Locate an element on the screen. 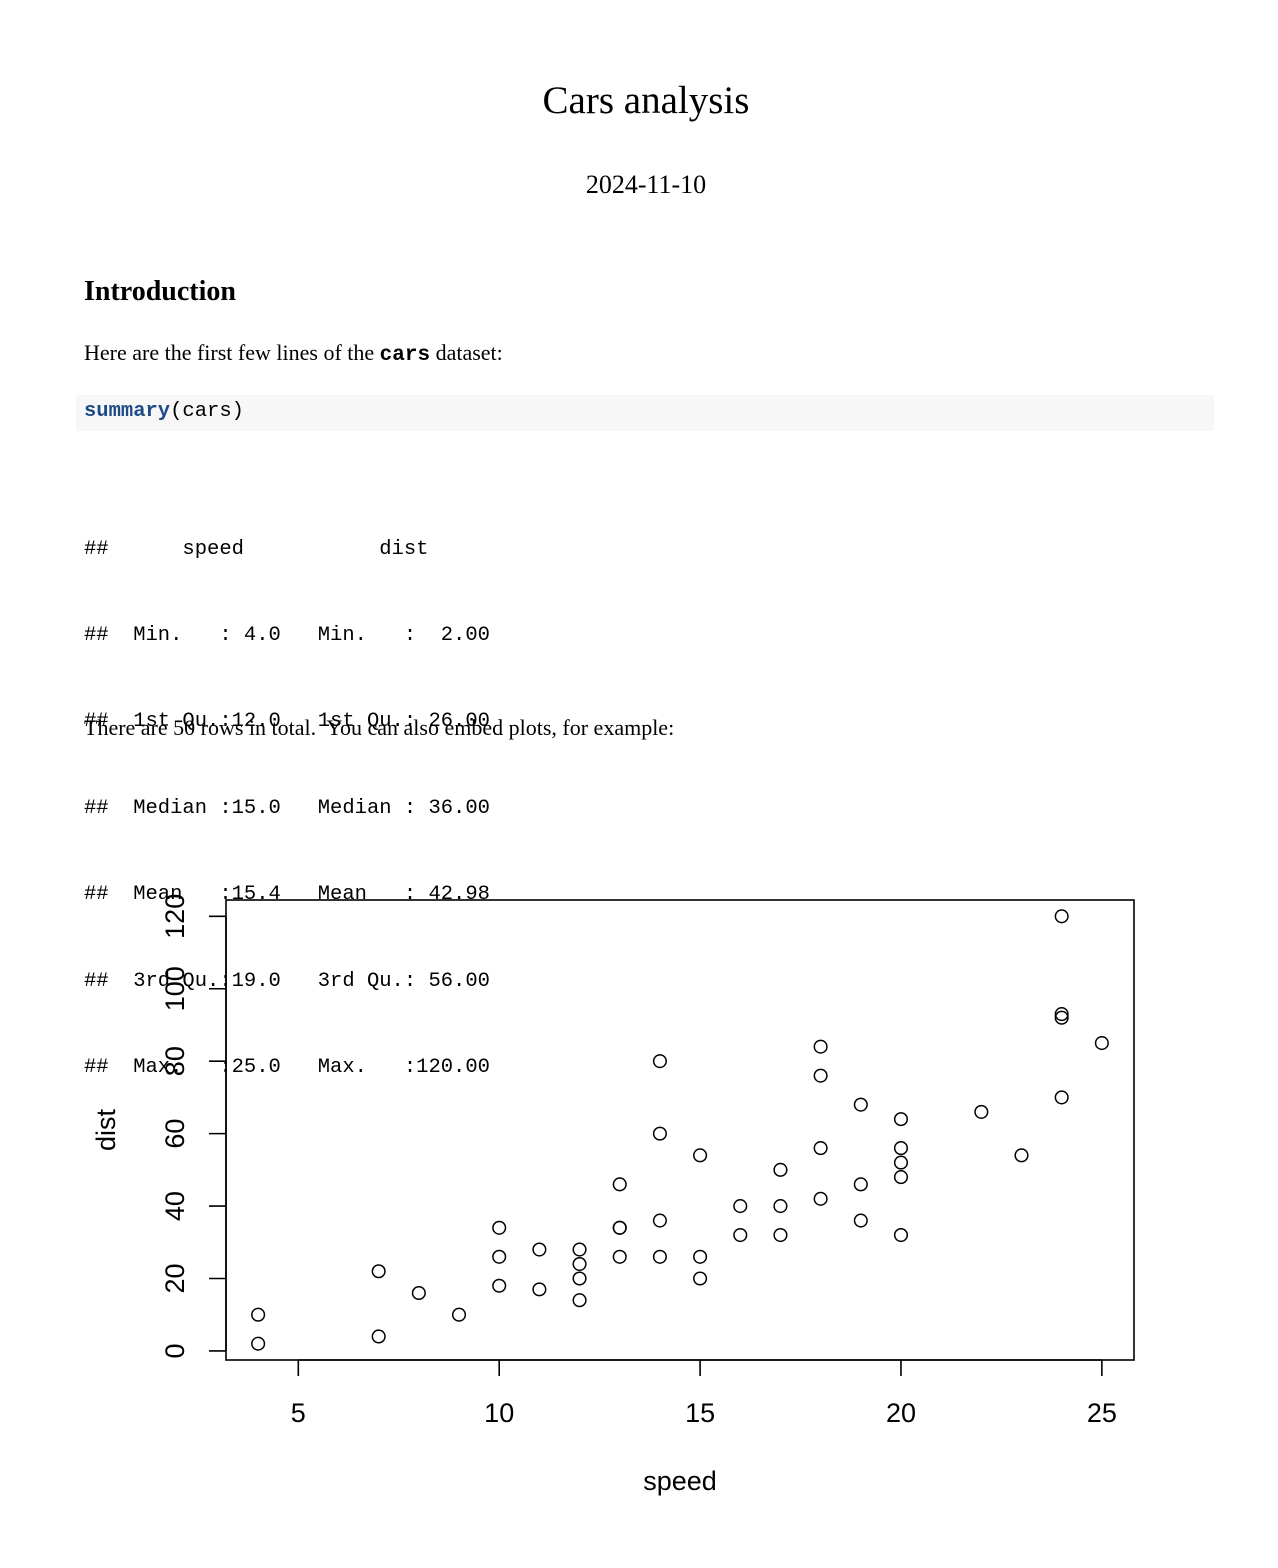 The height and width of the screenshot is (1568, 1278). section-heading-introduction: Introduction is located at coordinates (160, 291).